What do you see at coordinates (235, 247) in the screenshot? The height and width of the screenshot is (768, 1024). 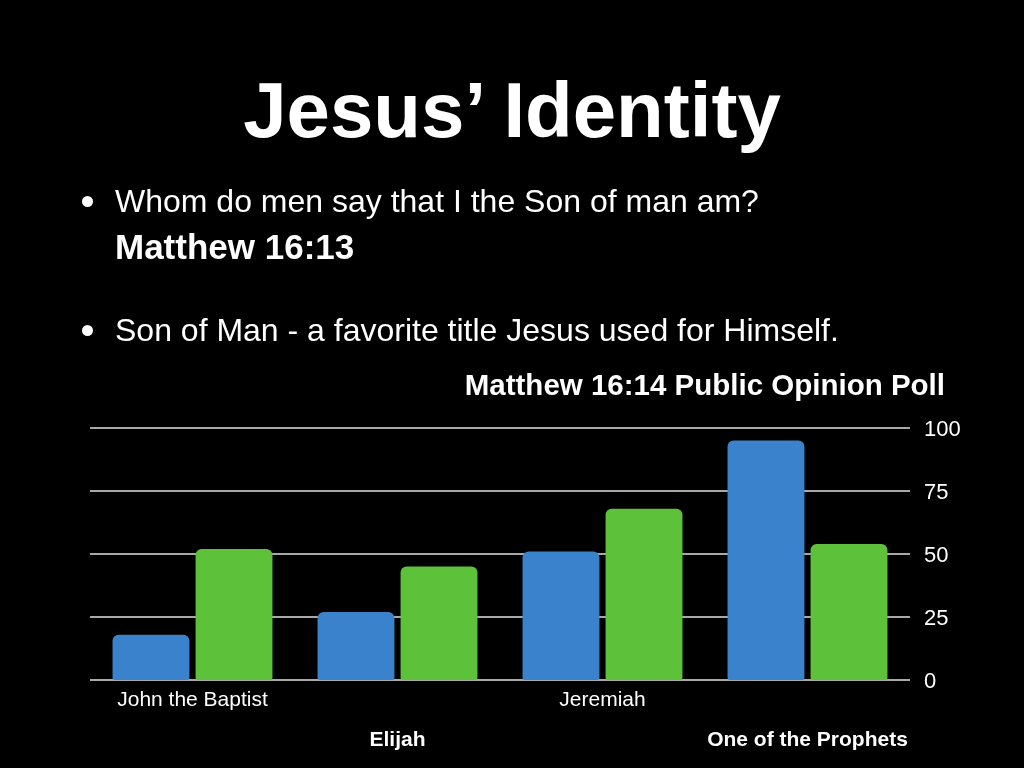 I see `text: Matthew 16:13` at bounding box center [235, 247].